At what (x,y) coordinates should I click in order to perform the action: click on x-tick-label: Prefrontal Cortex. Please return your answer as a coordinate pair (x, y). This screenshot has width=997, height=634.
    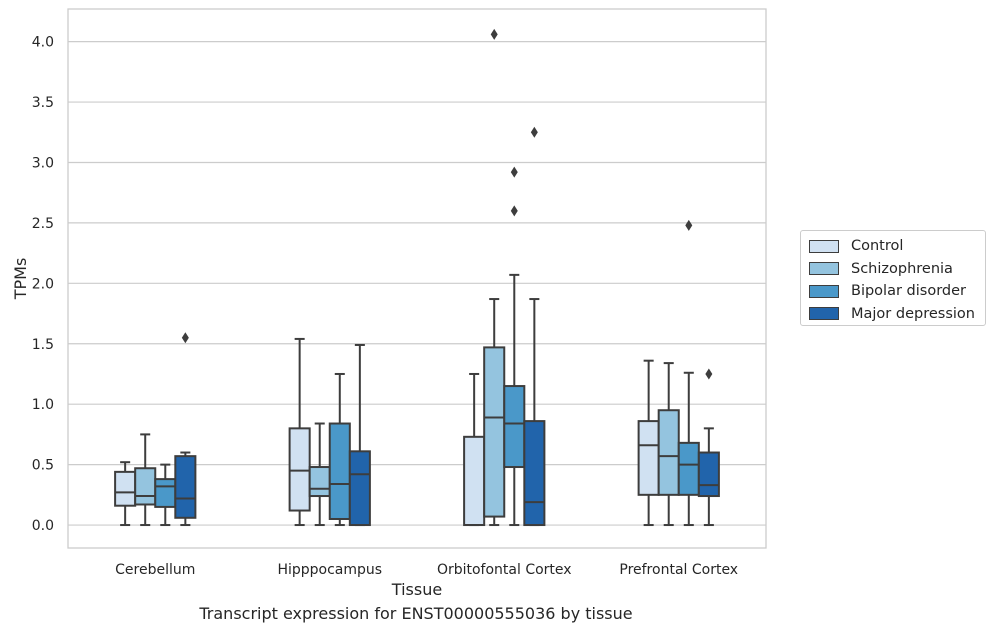
    Looking at the image, I should click on (678, 570).